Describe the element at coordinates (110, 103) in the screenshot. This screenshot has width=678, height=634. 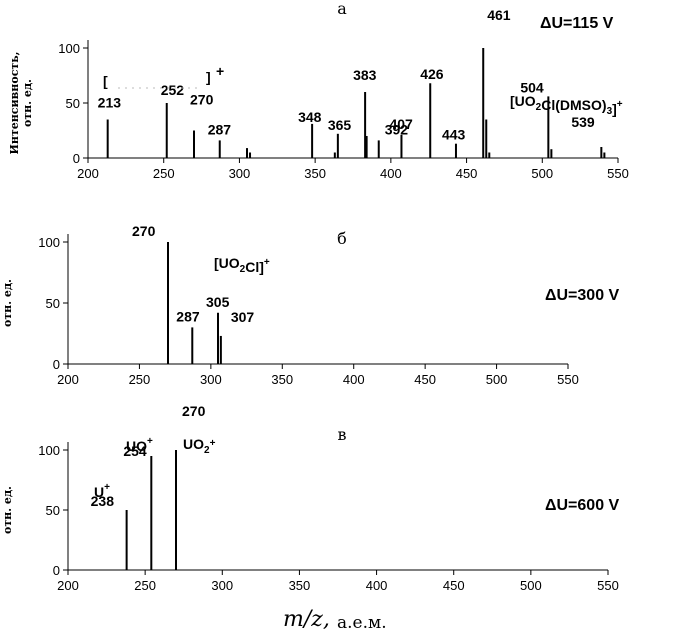
I see `peak-label: 213` at that location.